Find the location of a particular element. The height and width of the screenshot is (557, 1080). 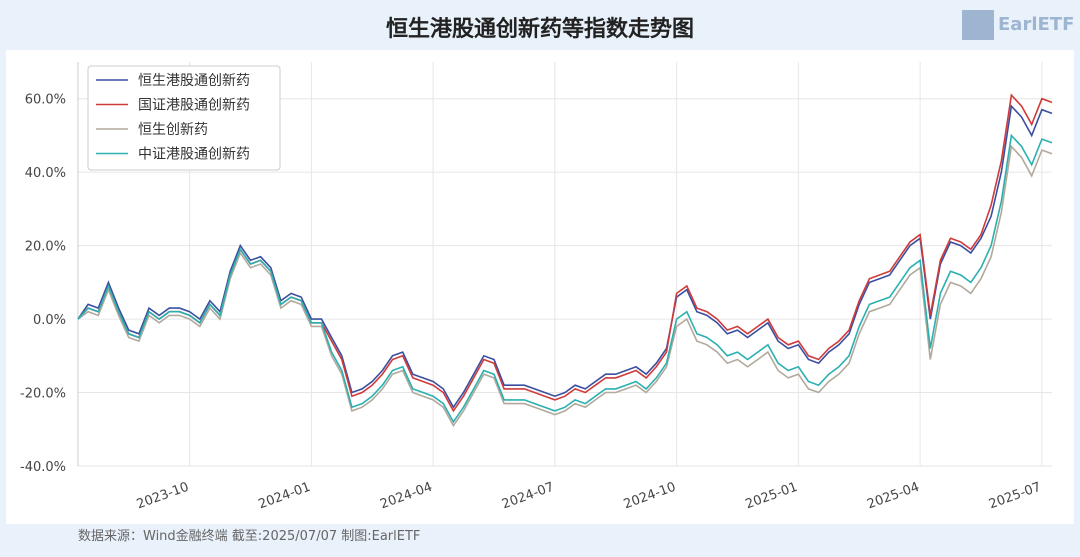

legend-box is located at coordinates (184, 118).